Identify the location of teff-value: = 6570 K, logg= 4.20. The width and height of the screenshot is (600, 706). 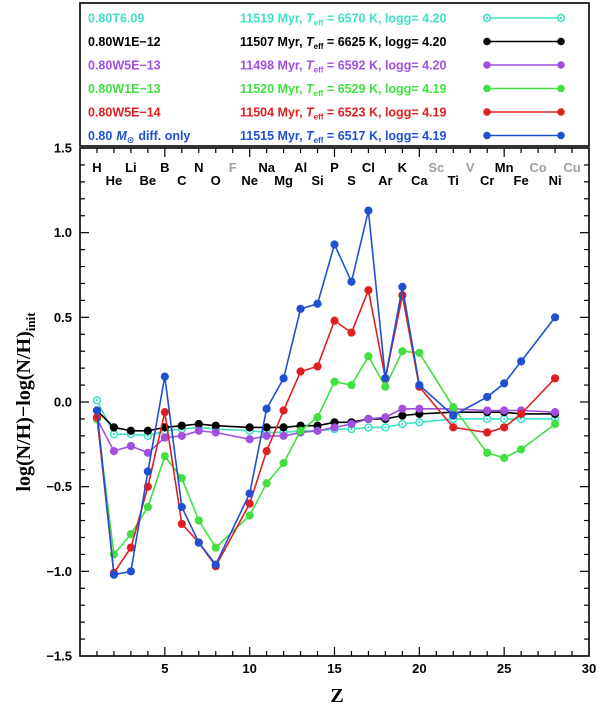
(384, 19).